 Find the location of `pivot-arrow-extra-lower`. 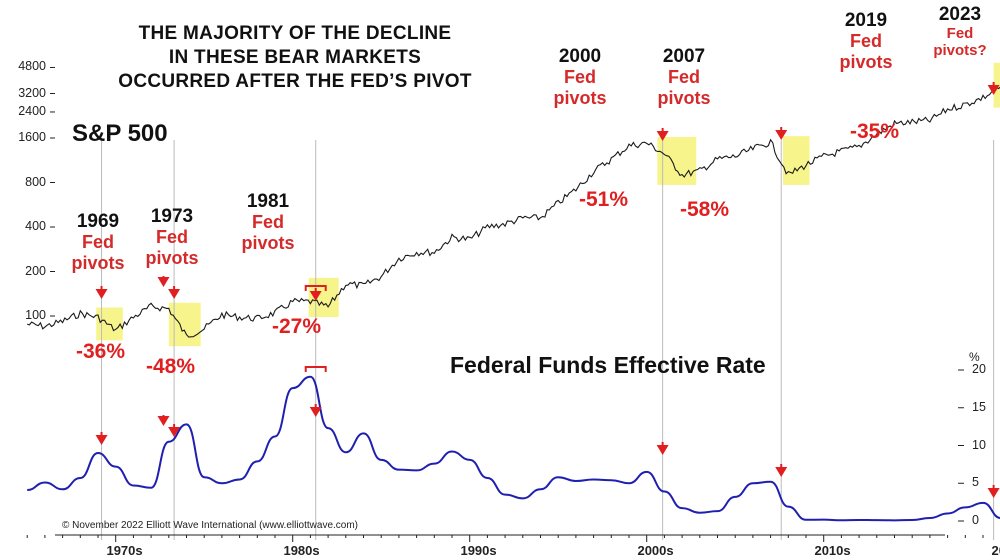

pivot-arrow-extra-lower is located at coordinates (163, 421).